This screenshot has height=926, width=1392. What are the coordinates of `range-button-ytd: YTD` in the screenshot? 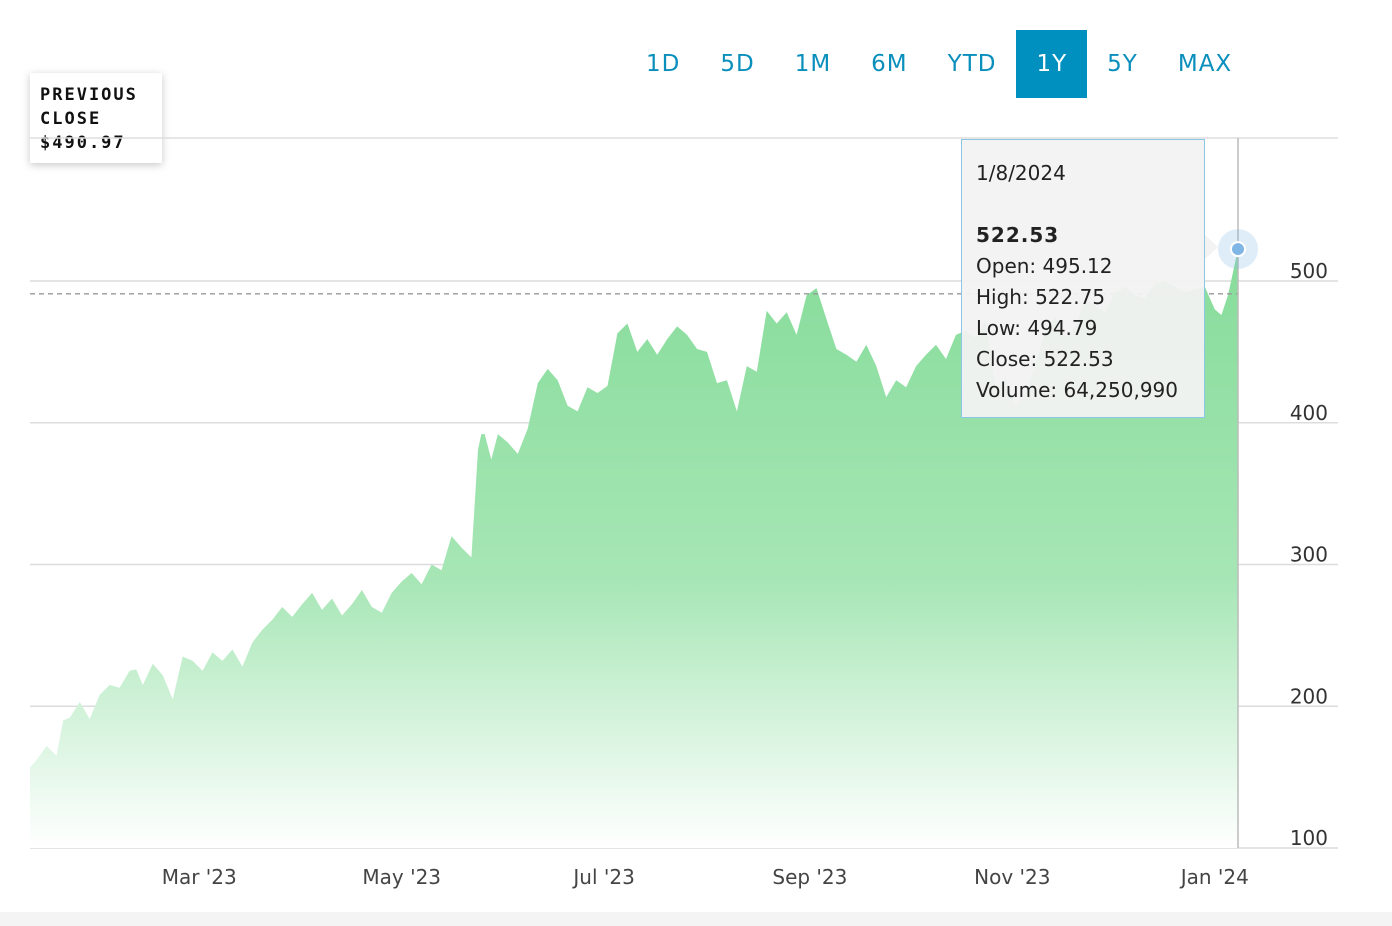 It's located at (972, 64).